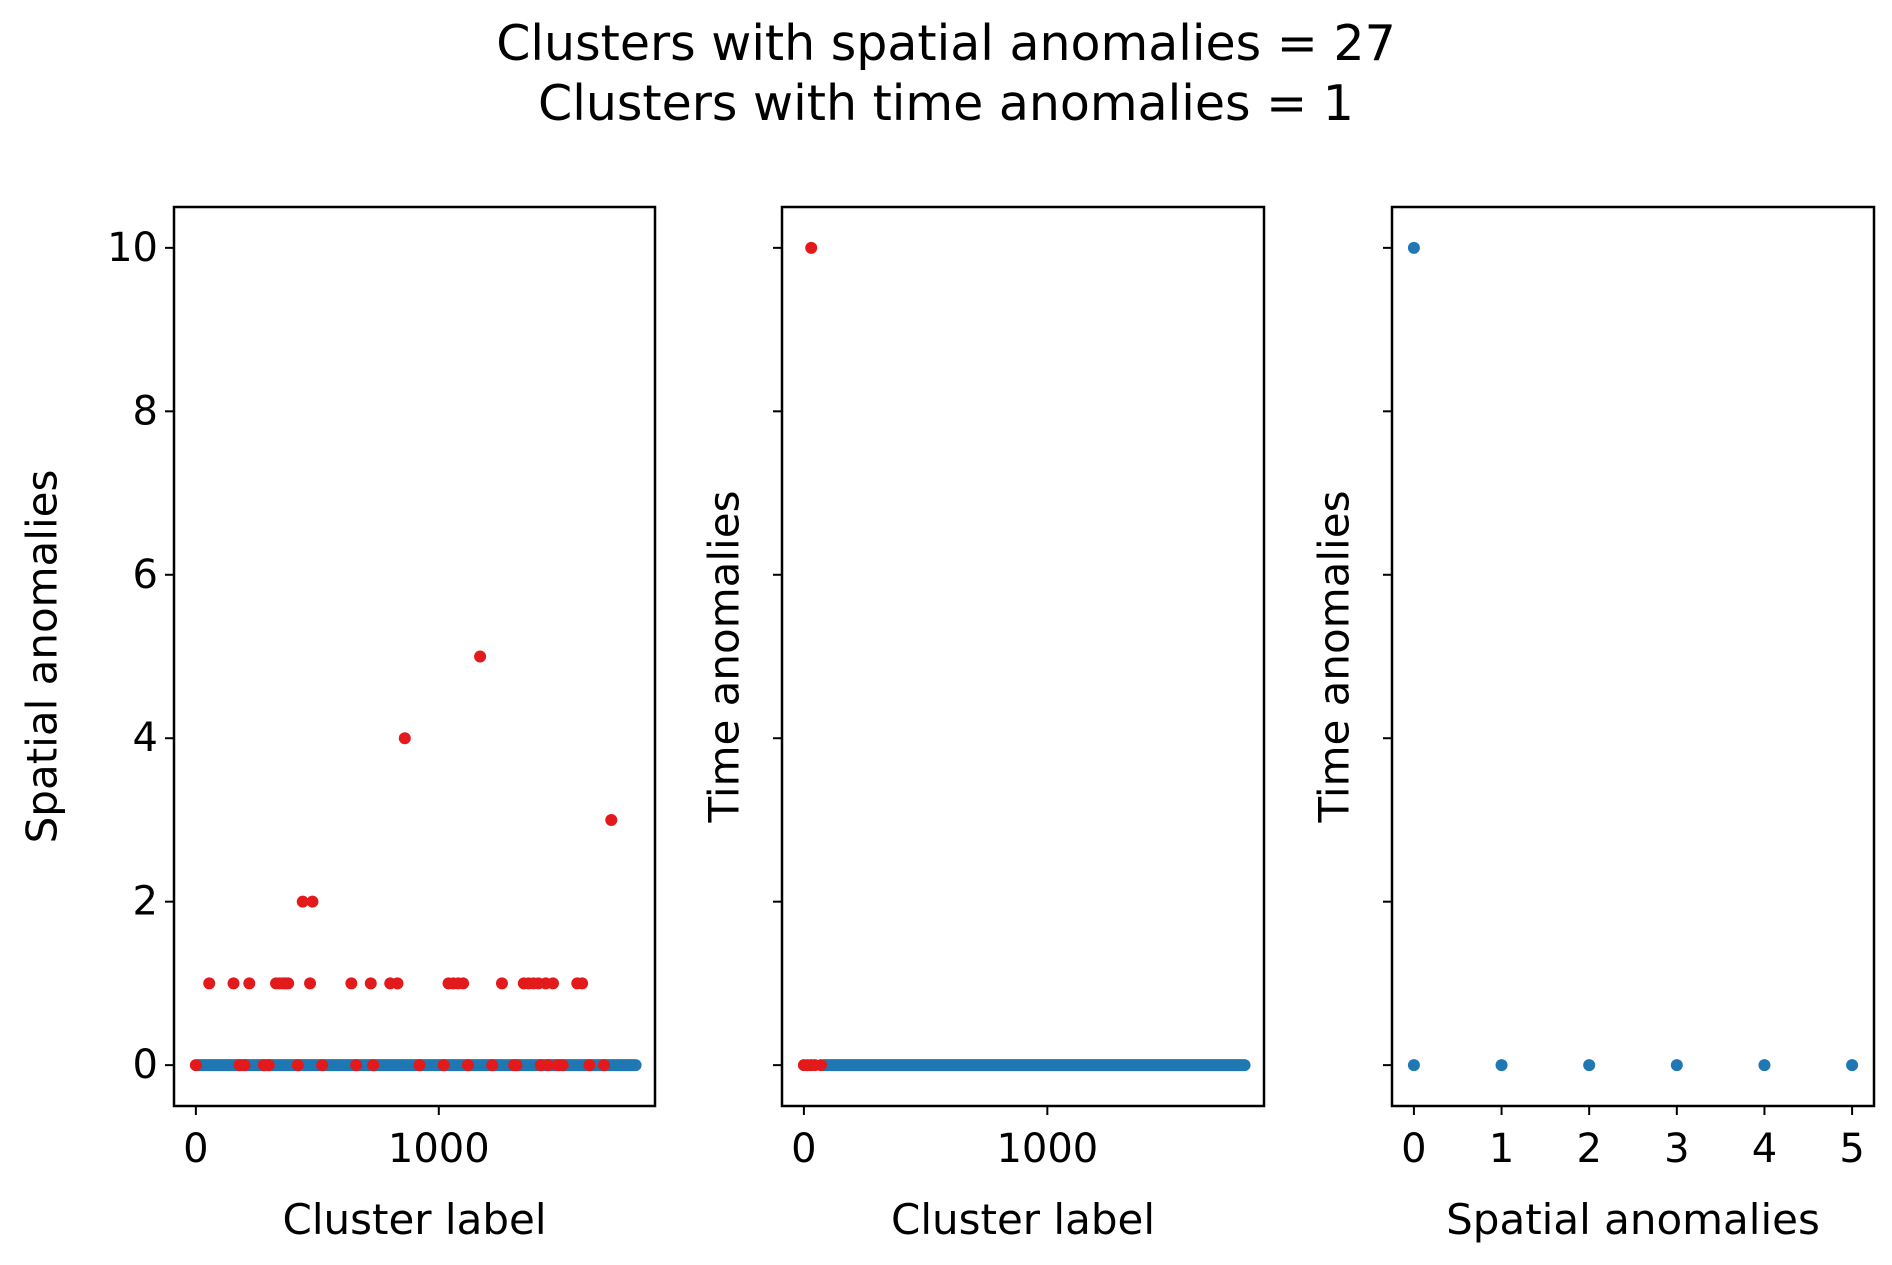  What do you see at coordinates (145, 575) in the screenshot?
I see `y-tick-label: 6` at bounding box center [145, 575].